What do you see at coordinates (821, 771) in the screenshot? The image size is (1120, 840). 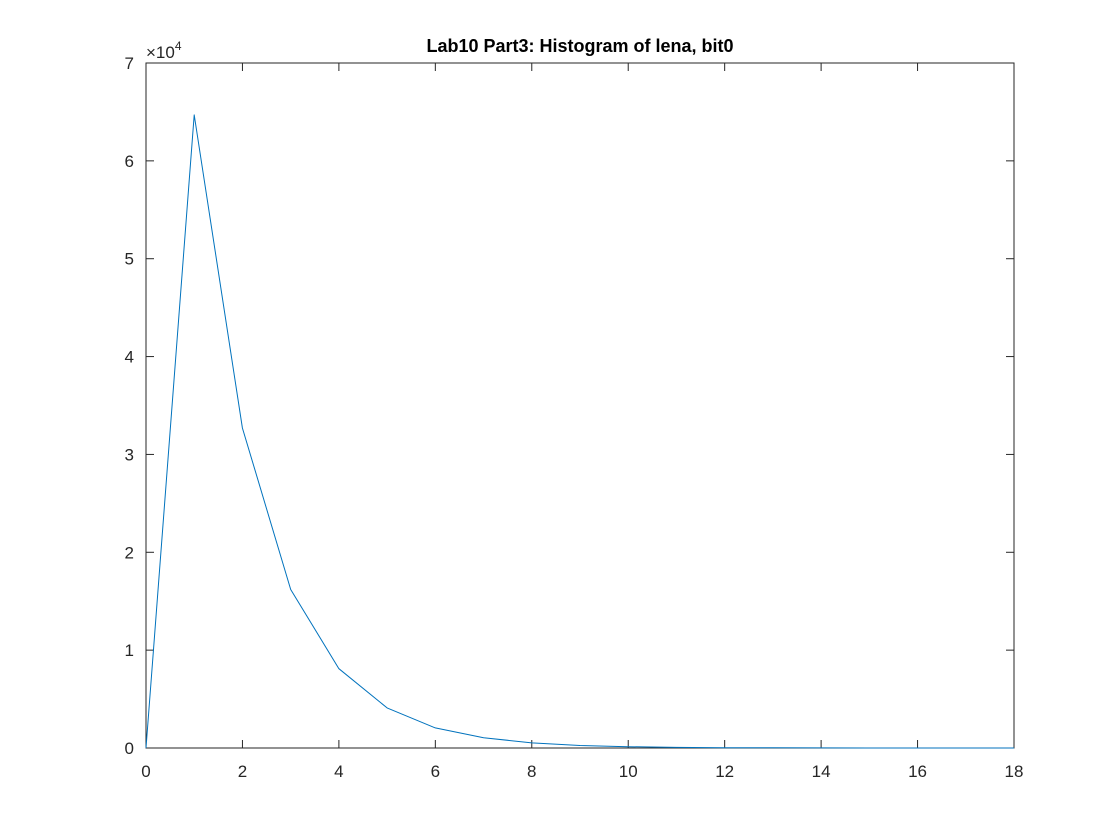 I see `x-tick-label: 14` at bounding box center [821, 771].